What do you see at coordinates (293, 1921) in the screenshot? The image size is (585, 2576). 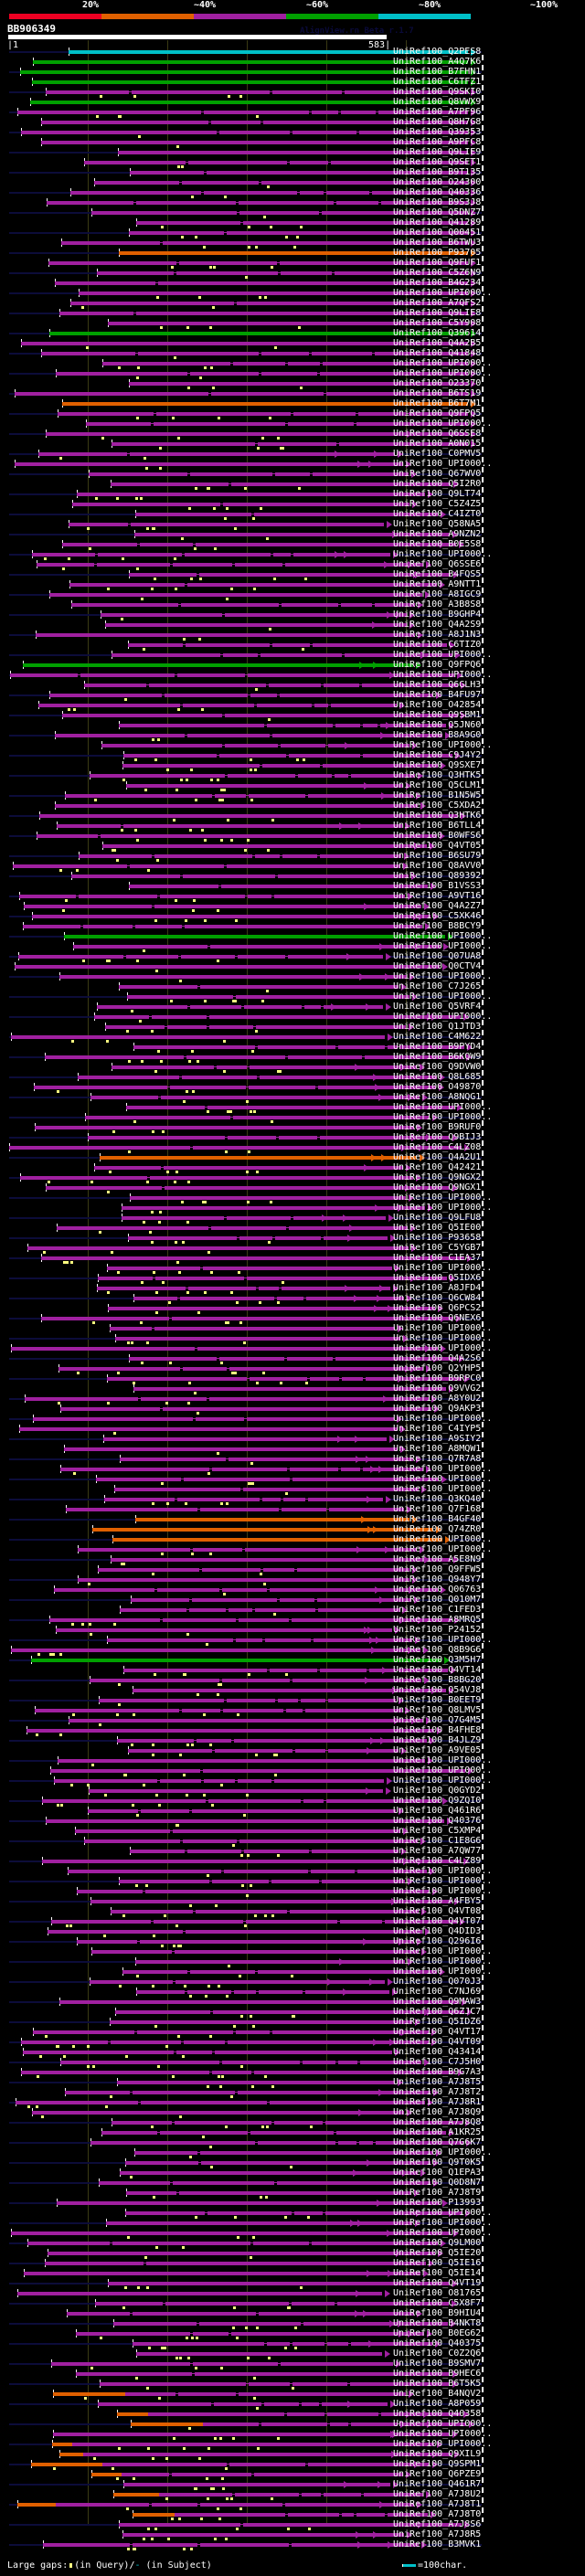 I see `hit-row: UniRef100_Q4VT07` at bounding box center [293, 1921].